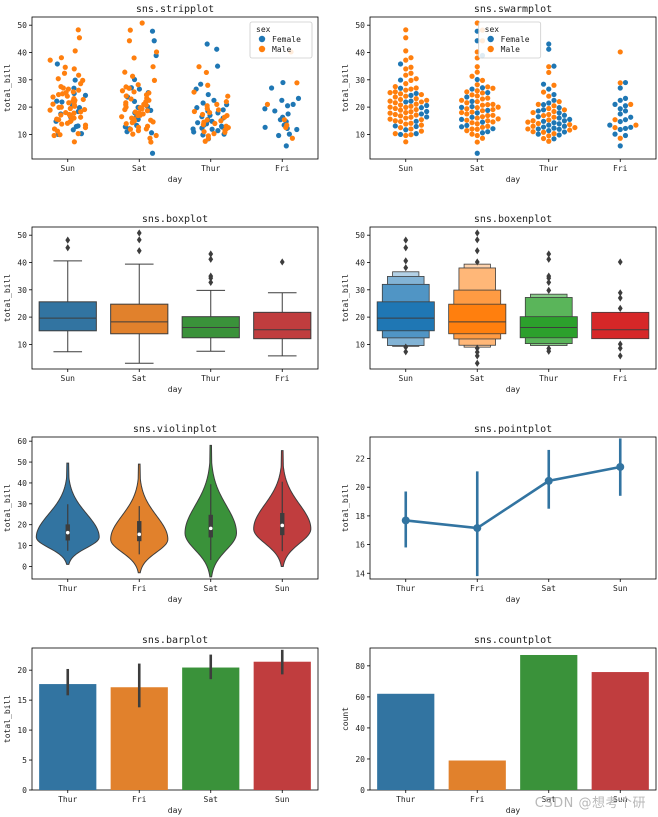 The width and height of the screenshot is (658, 817). Describe the element at coordinates (477, 799) in the screenshot. I see `count-xtick-label: Fri` at that location.